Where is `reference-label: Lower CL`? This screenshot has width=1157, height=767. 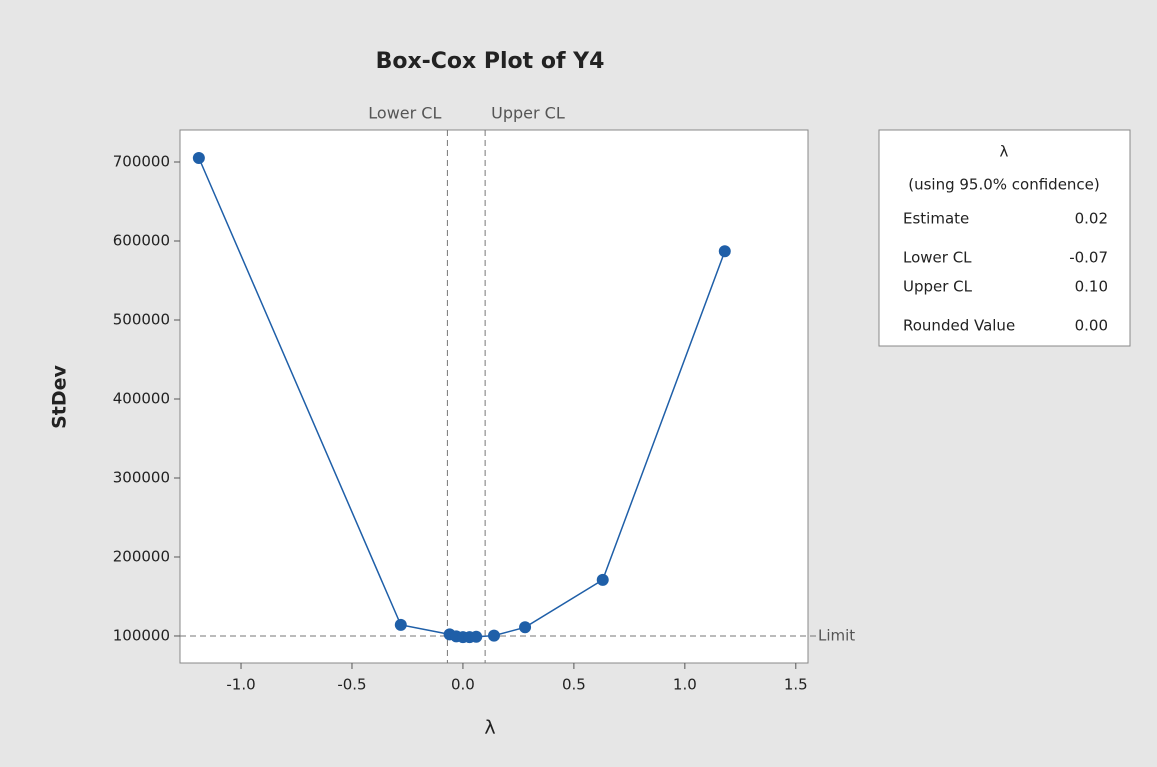 reference-label: Lower CL is located at coordinates (404, 113).